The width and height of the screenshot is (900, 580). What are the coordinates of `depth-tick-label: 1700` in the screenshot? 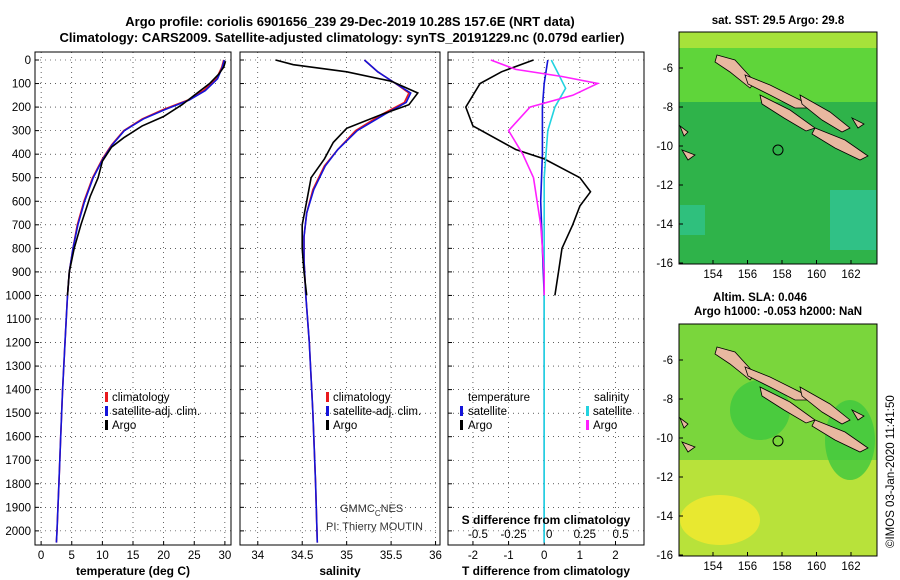 It's located at (18, 461).